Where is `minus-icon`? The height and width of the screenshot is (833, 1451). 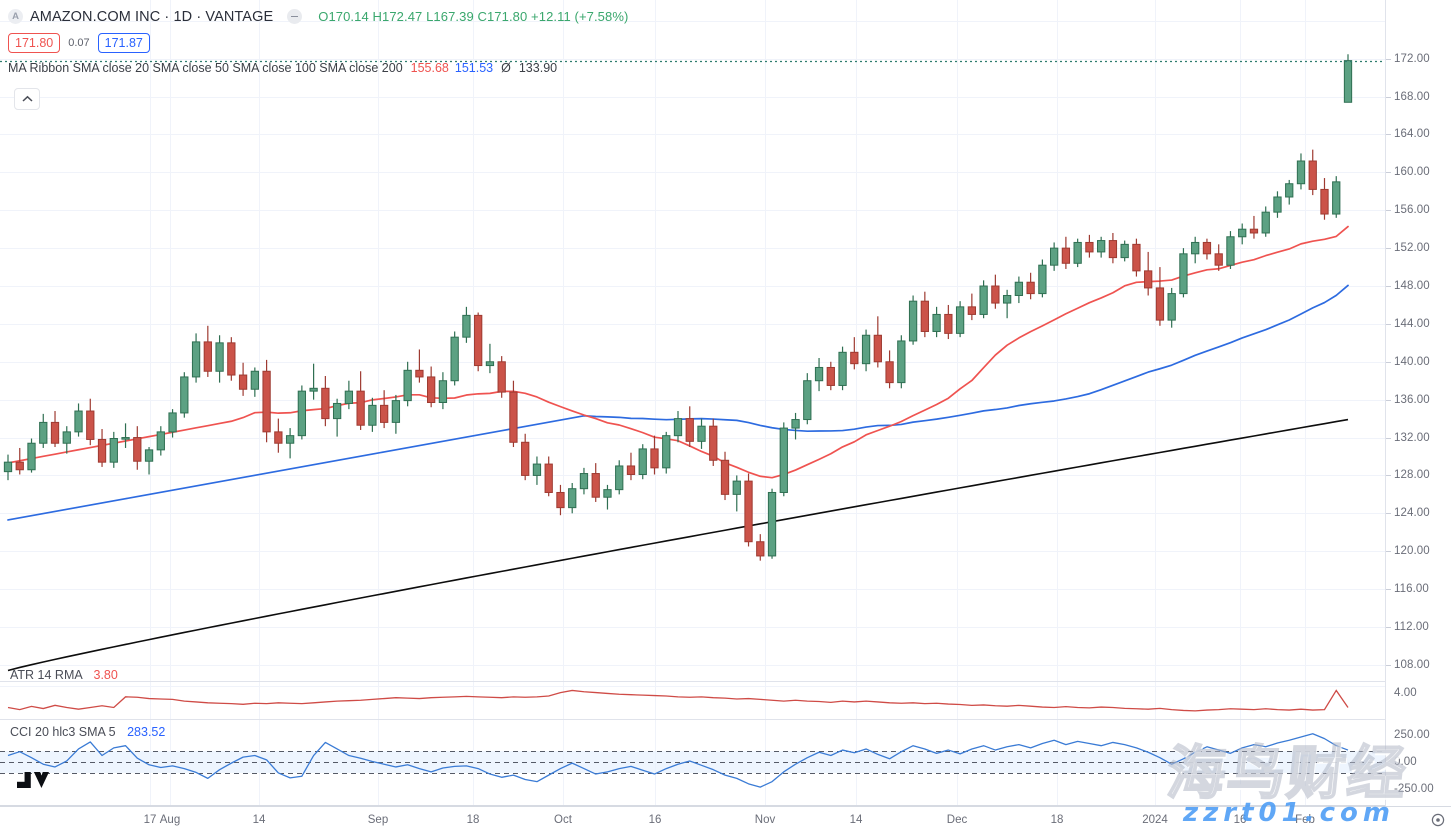
minus-icon is located at coordinates (295, 16).